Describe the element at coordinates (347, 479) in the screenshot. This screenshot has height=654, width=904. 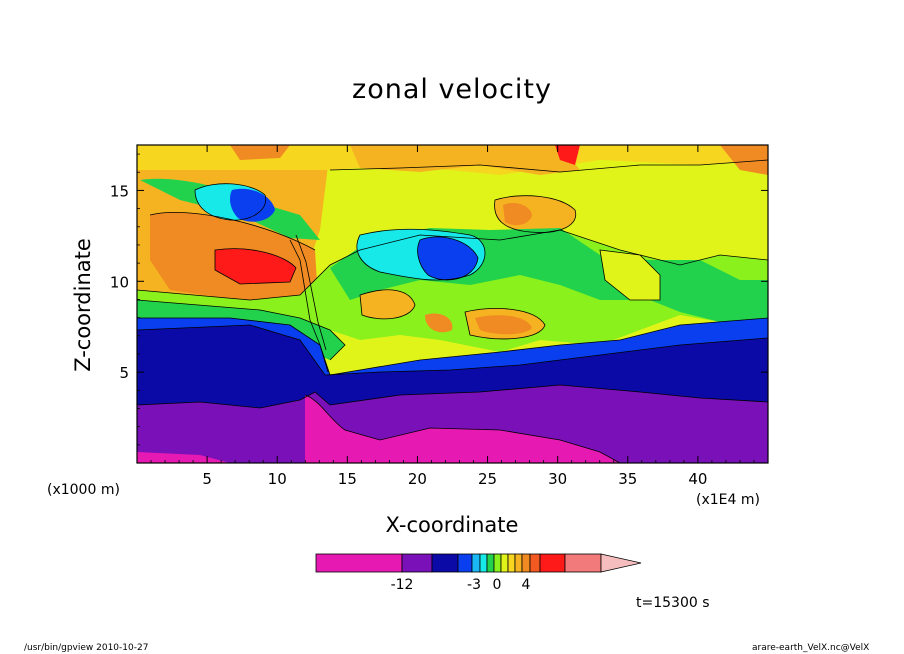
I see `x-tick-label: 15` at that location.